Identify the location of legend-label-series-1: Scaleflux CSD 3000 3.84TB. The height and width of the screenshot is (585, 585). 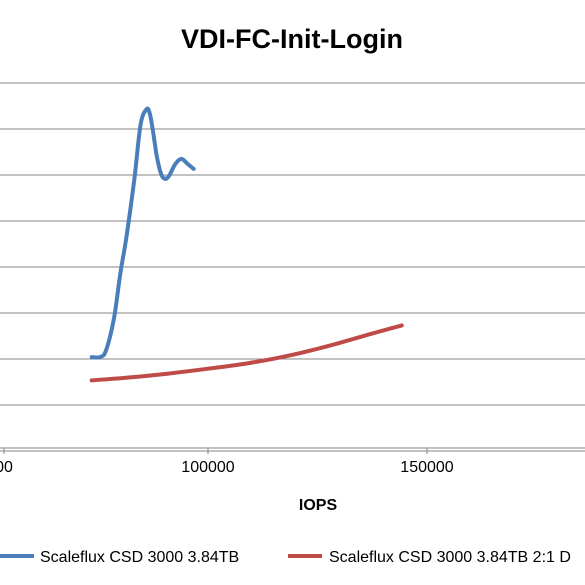
(139, 557).